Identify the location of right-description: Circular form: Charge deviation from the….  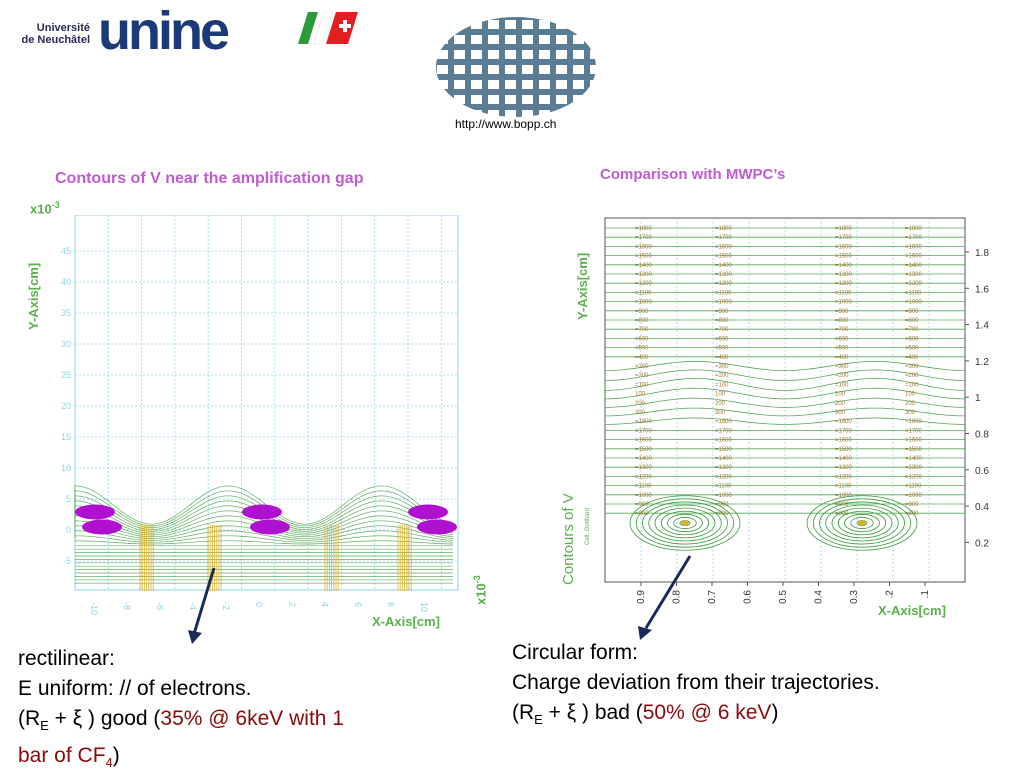
(762, 686).